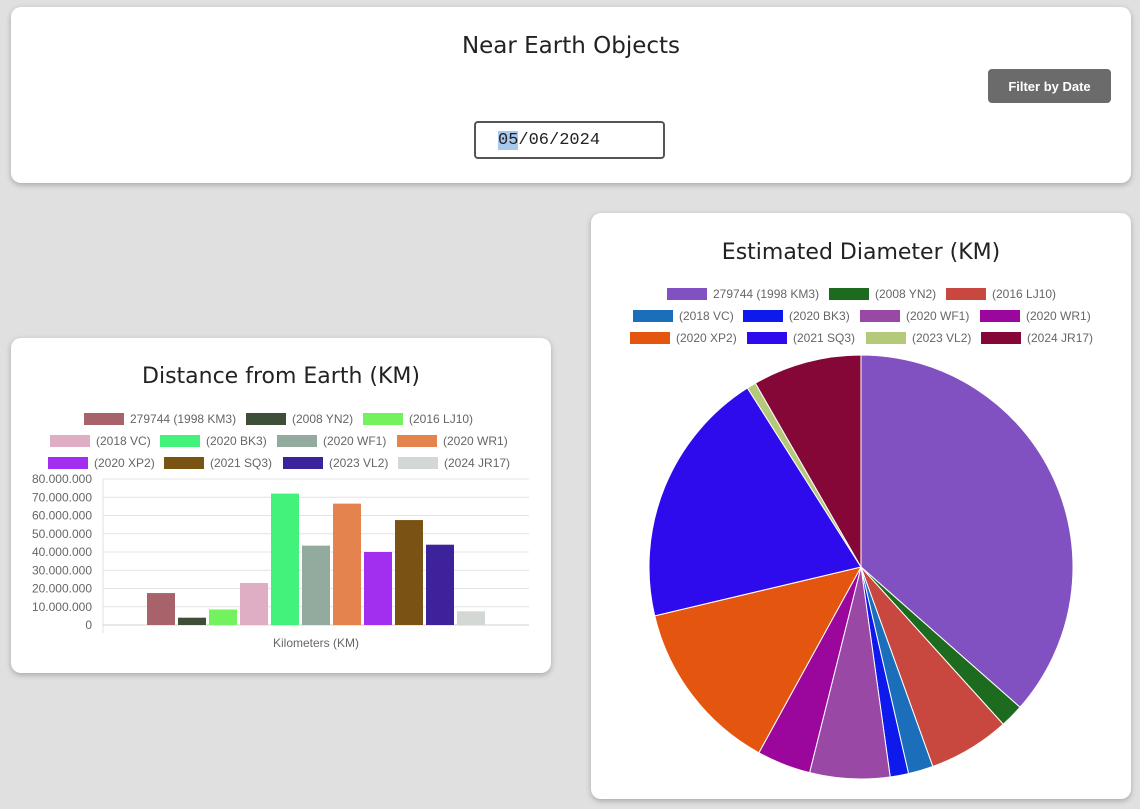 Image resolution: width=1140 pixels, height=809 pixels. Describe the element at coordinates (62, 607) in the screenshot. I see `y-tick-label: 10.000.000` at that location.